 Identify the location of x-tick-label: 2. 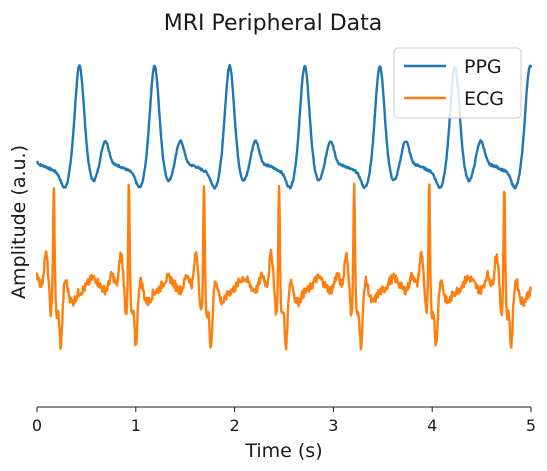
(235, 425).